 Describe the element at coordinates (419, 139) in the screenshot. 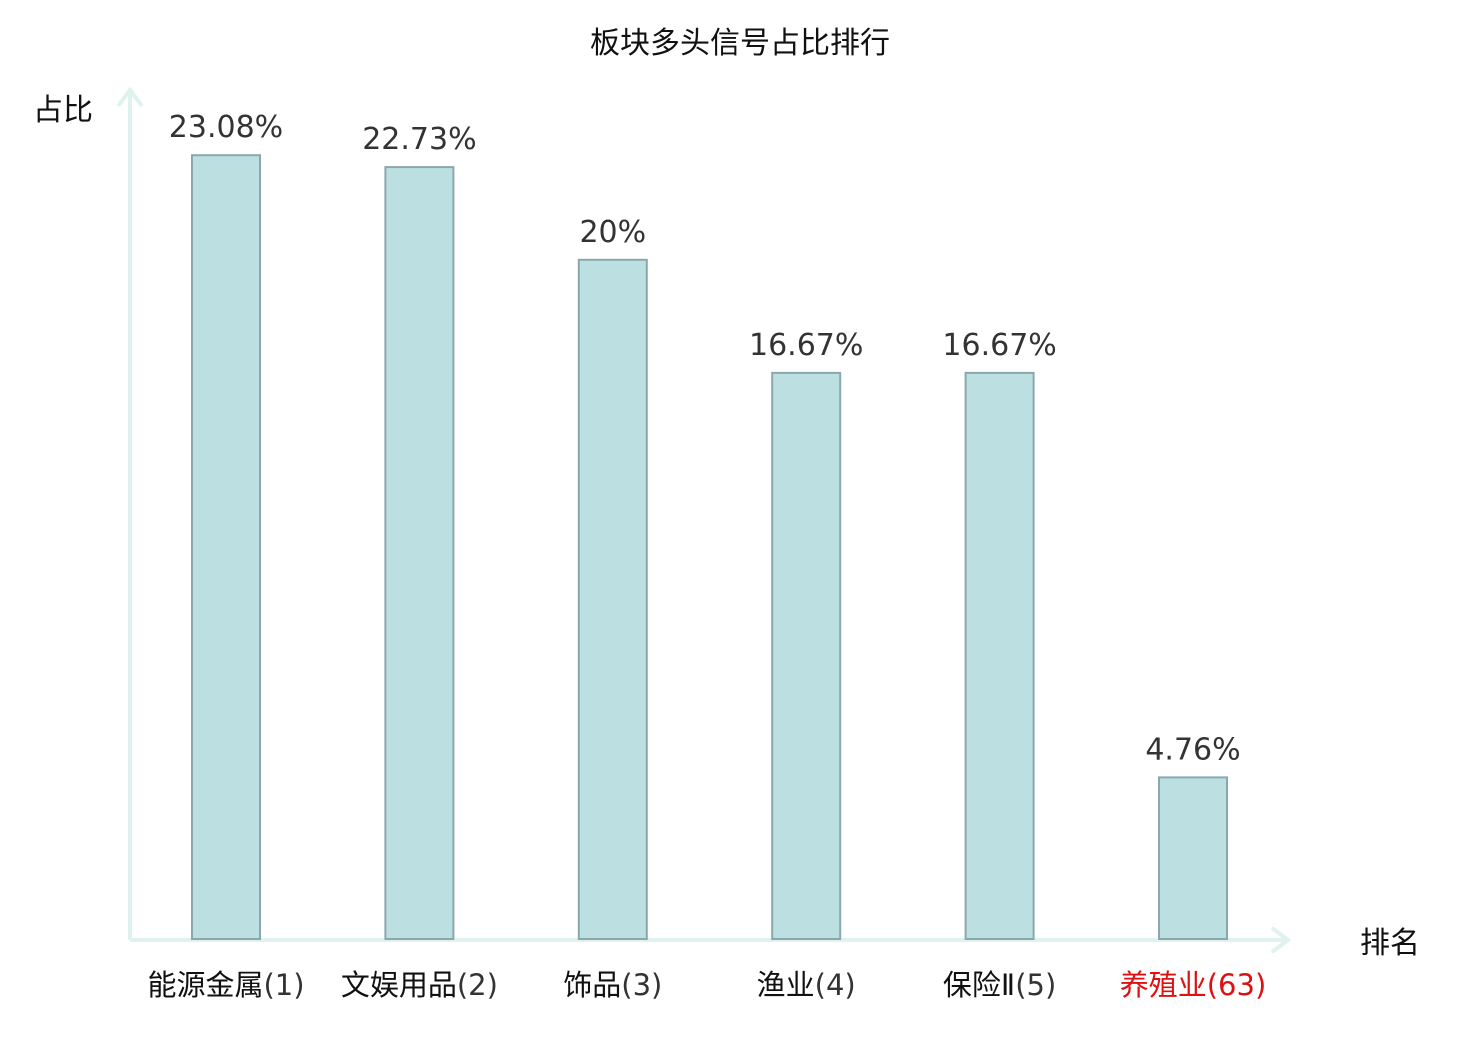

I see `value-label-2: 22.73%` at that location.